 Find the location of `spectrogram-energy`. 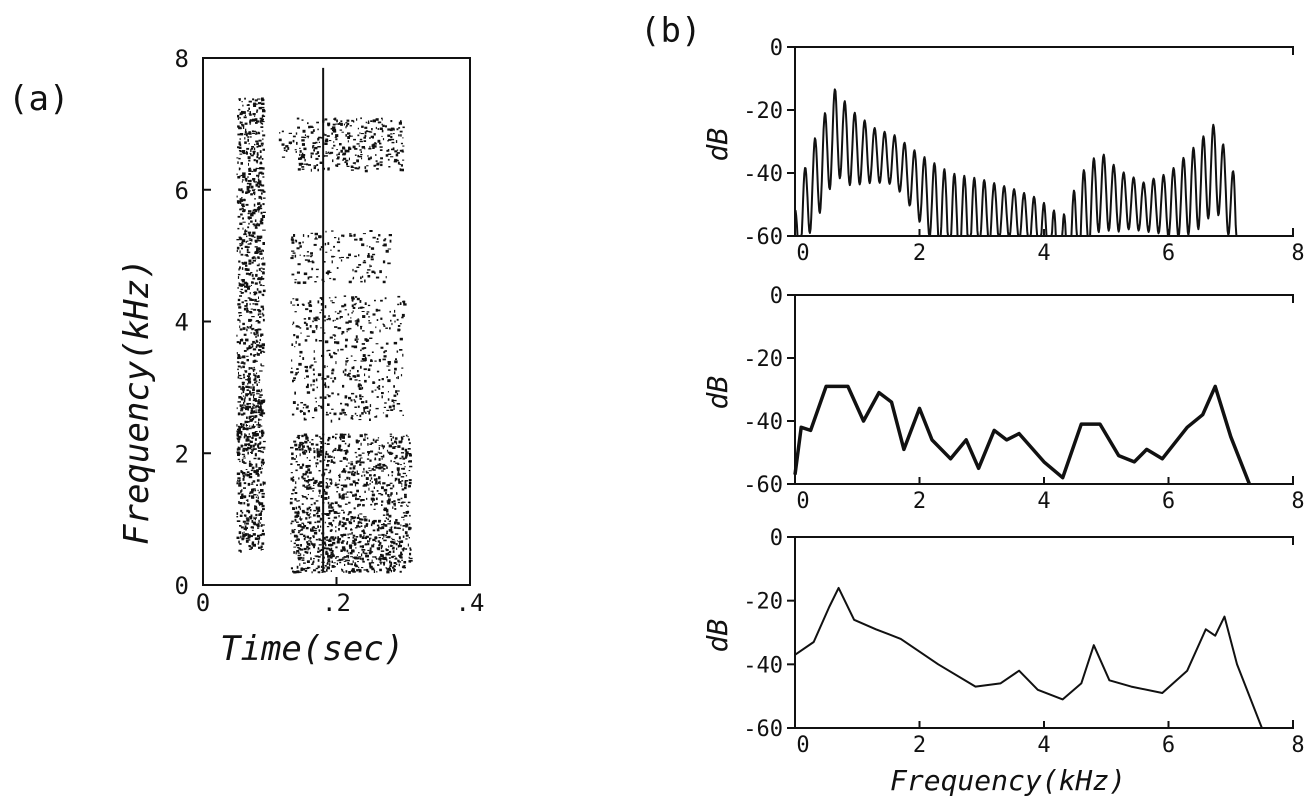

spectrogram-energy is located at coordinates (324, 335).